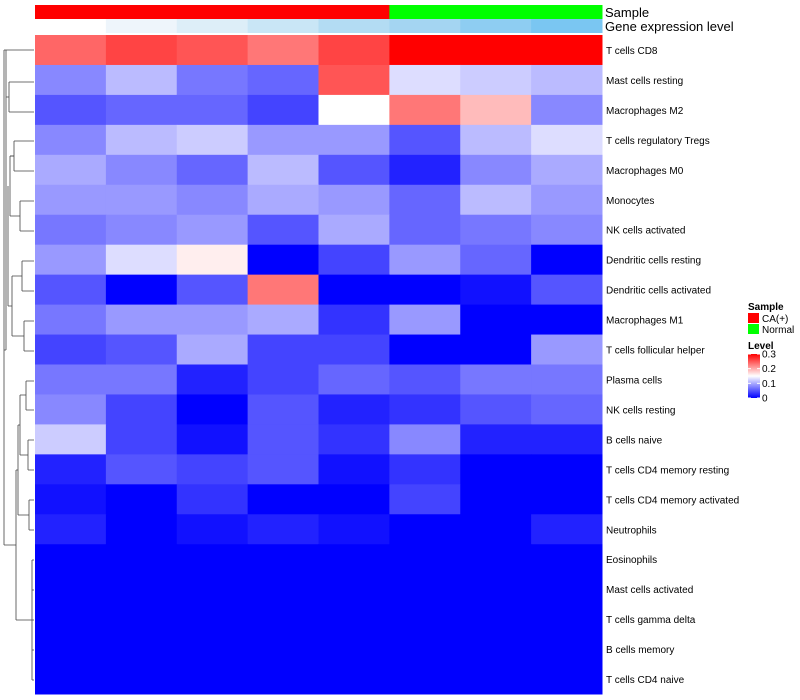  I want to click on row-label: Macrophages M0, so click(645, 171).